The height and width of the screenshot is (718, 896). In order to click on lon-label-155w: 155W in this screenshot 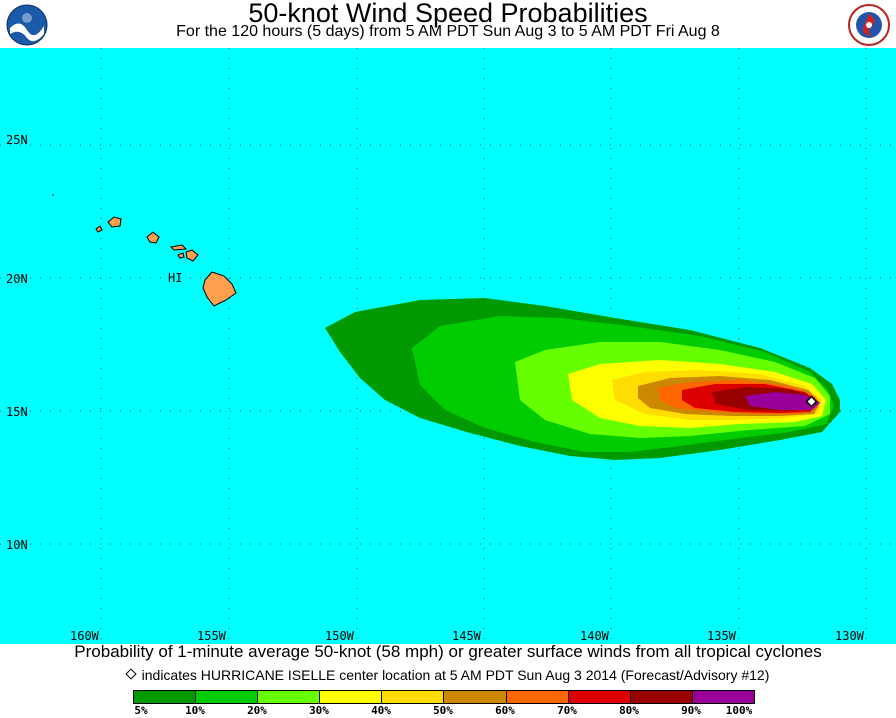, I will do `click(212, 636)`.